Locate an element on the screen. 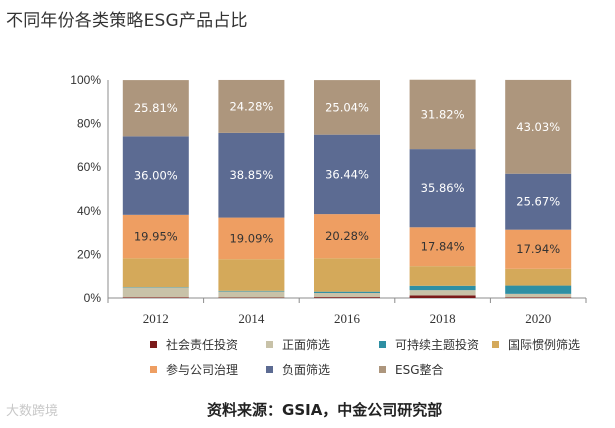 The width and height of the screenshot is (615, 428). data-label: 17.84% is located at coordinates (443, 247).